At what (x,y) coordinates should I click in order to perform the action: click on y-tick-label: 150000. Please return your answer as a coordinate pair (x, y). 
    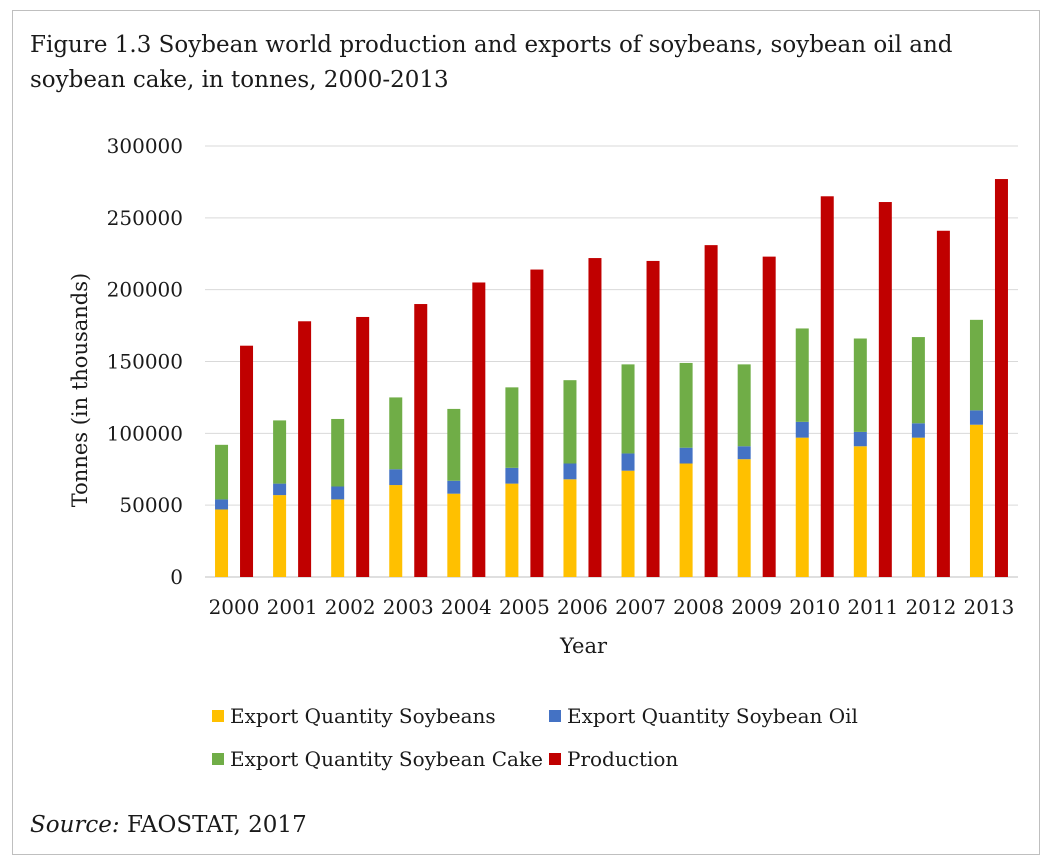
    Looking at the image, I should click on (145, 362).